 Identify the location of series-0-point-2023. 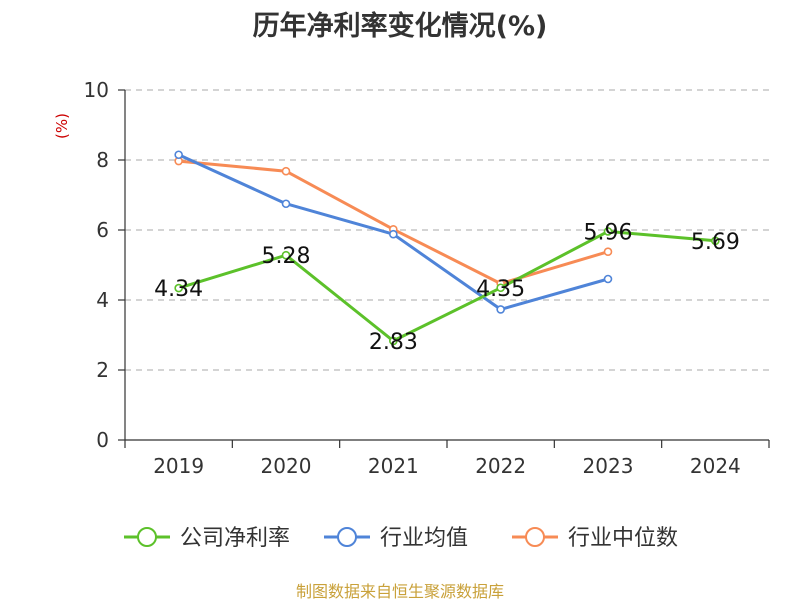
(608, 231).